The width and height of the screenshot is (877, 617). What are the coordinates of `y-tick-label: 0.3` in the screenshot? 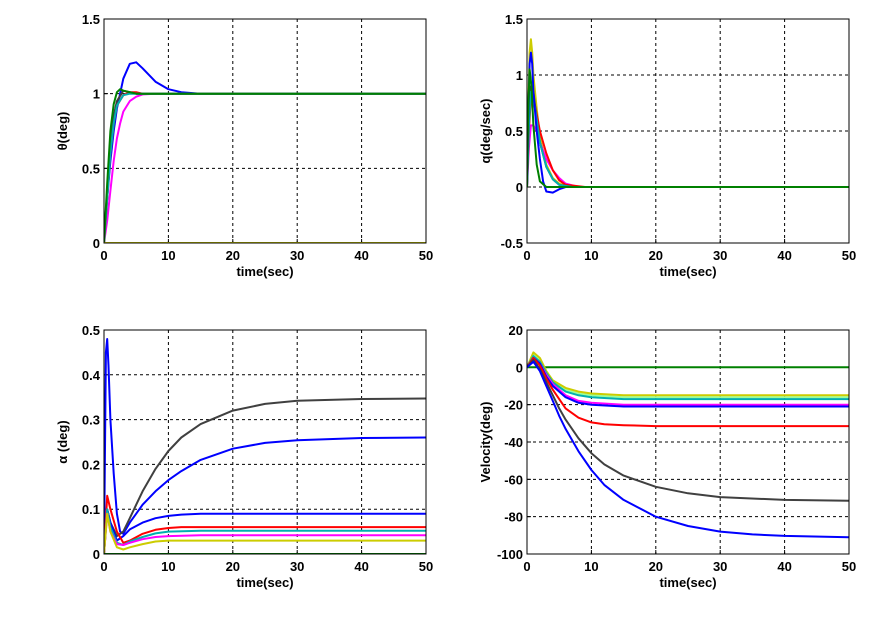 It's located at (91, 420).